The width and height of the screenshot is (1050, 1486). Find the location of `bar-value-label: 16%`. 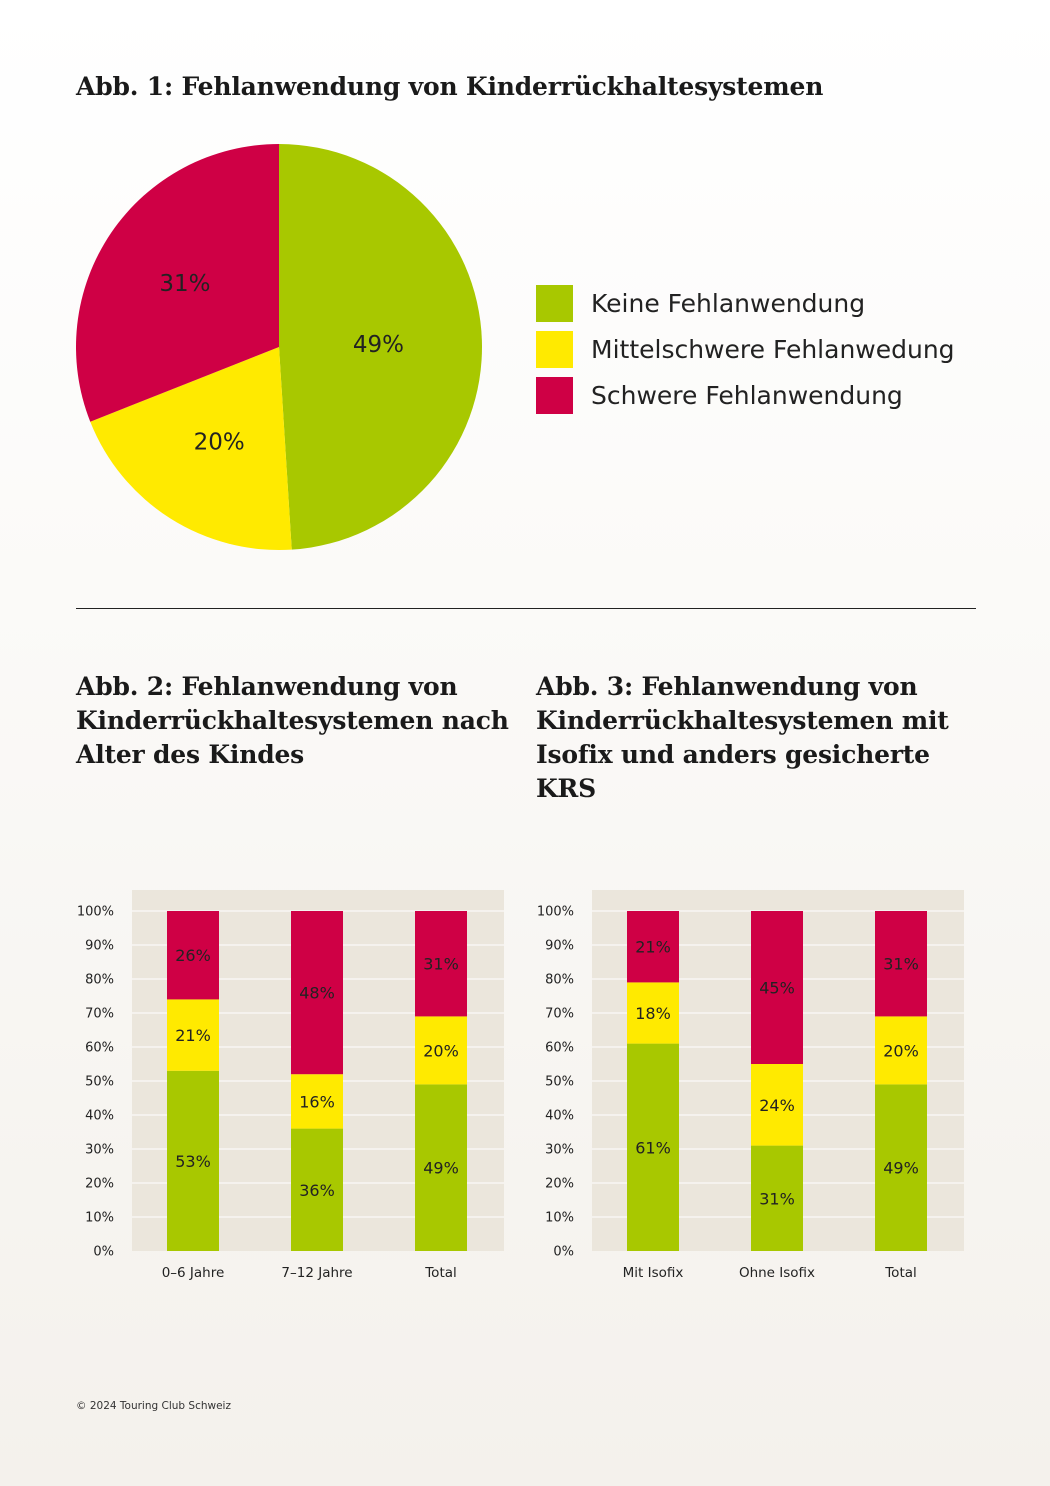

bar-value-label: 16% is located at coordinates (317, 1101).